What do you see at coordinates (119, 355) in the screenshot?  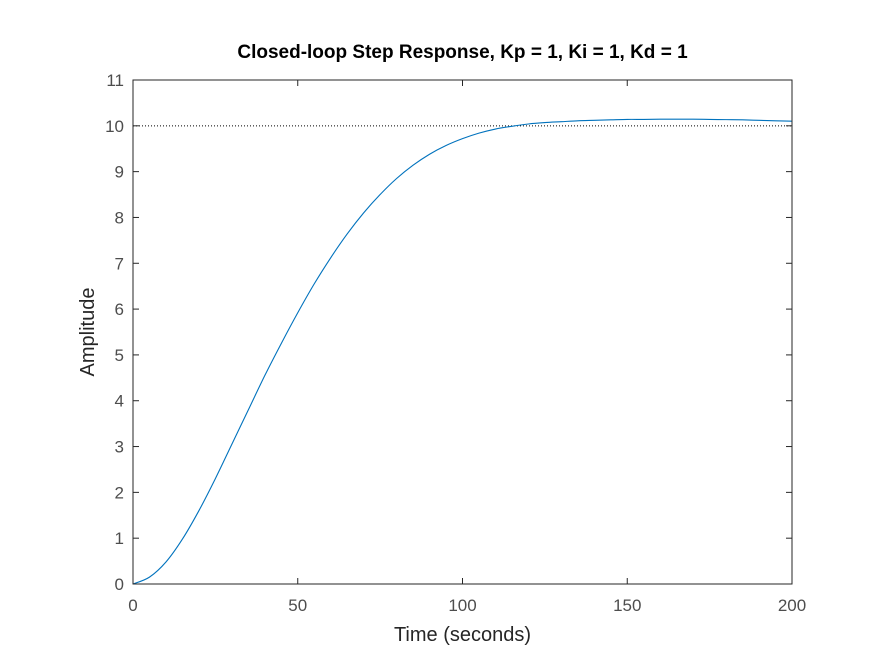 I see `y-tick-label: 5` at bounding box center [119, 355].